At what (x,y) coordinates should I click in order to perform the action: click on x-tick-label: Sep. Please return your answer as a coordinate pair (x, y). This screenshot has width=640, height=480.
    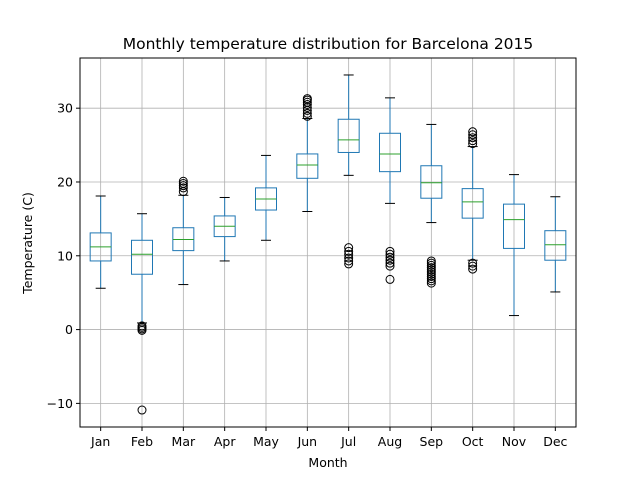
    Looking at the image, I should click on (432, 441).